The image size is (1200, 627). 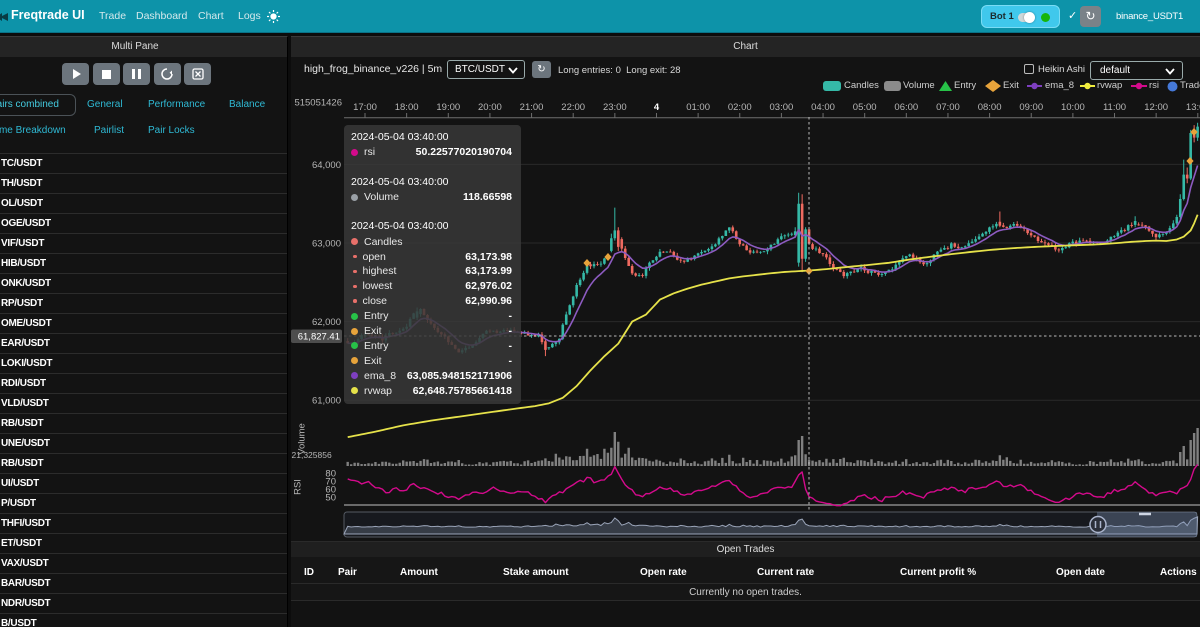 What do you see at coordinates (657, 107) in the screenshot?
I see `svg-text: 4` at bounding box center [657, 107].